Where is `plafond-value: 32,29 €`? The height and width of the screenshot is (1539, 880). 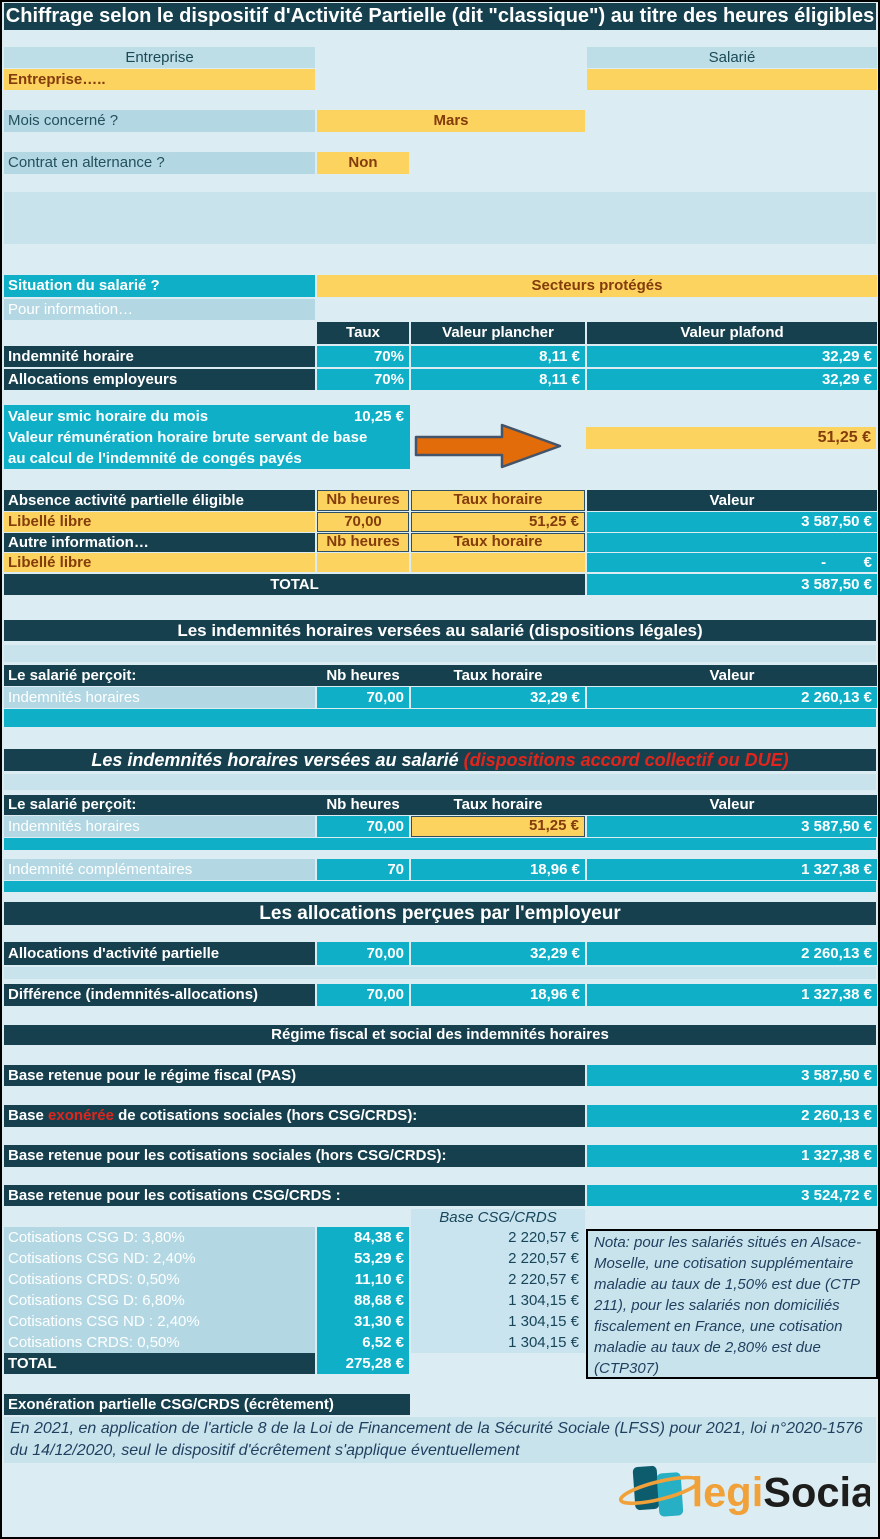
plafond-value: 32,29 € is located at coordinates (732, 356).